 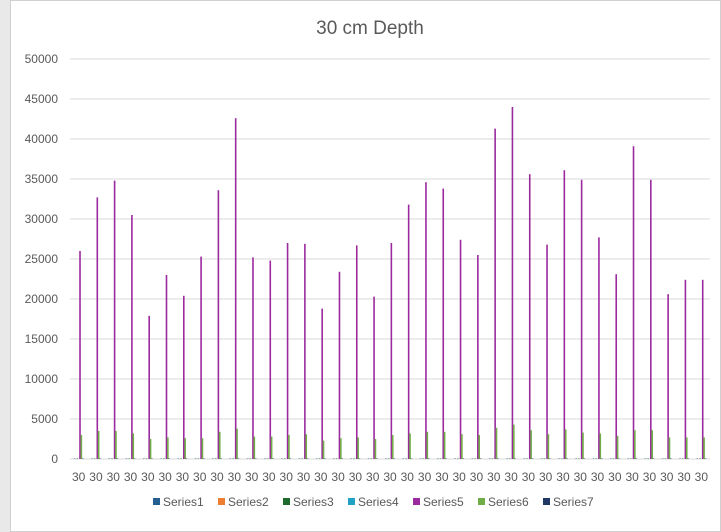 What do you see at coordinates (42, 339) in the screenshot?
I see `y-tick-label: 15000` at bounding box center [42, 339].